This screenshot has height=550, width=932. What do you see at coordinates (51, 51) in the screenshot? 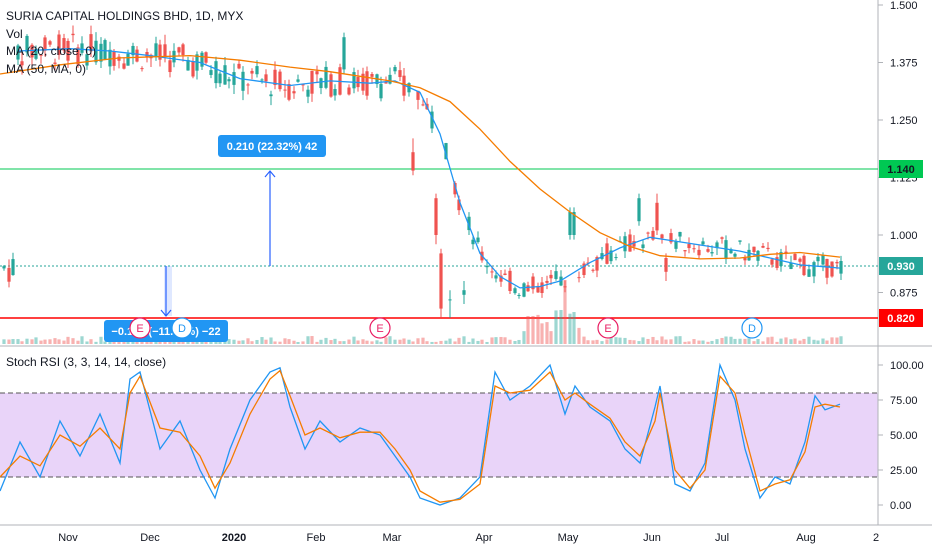
I see `ma20-legend: MA (20, close, 0)` at bounding box center [51, 51].